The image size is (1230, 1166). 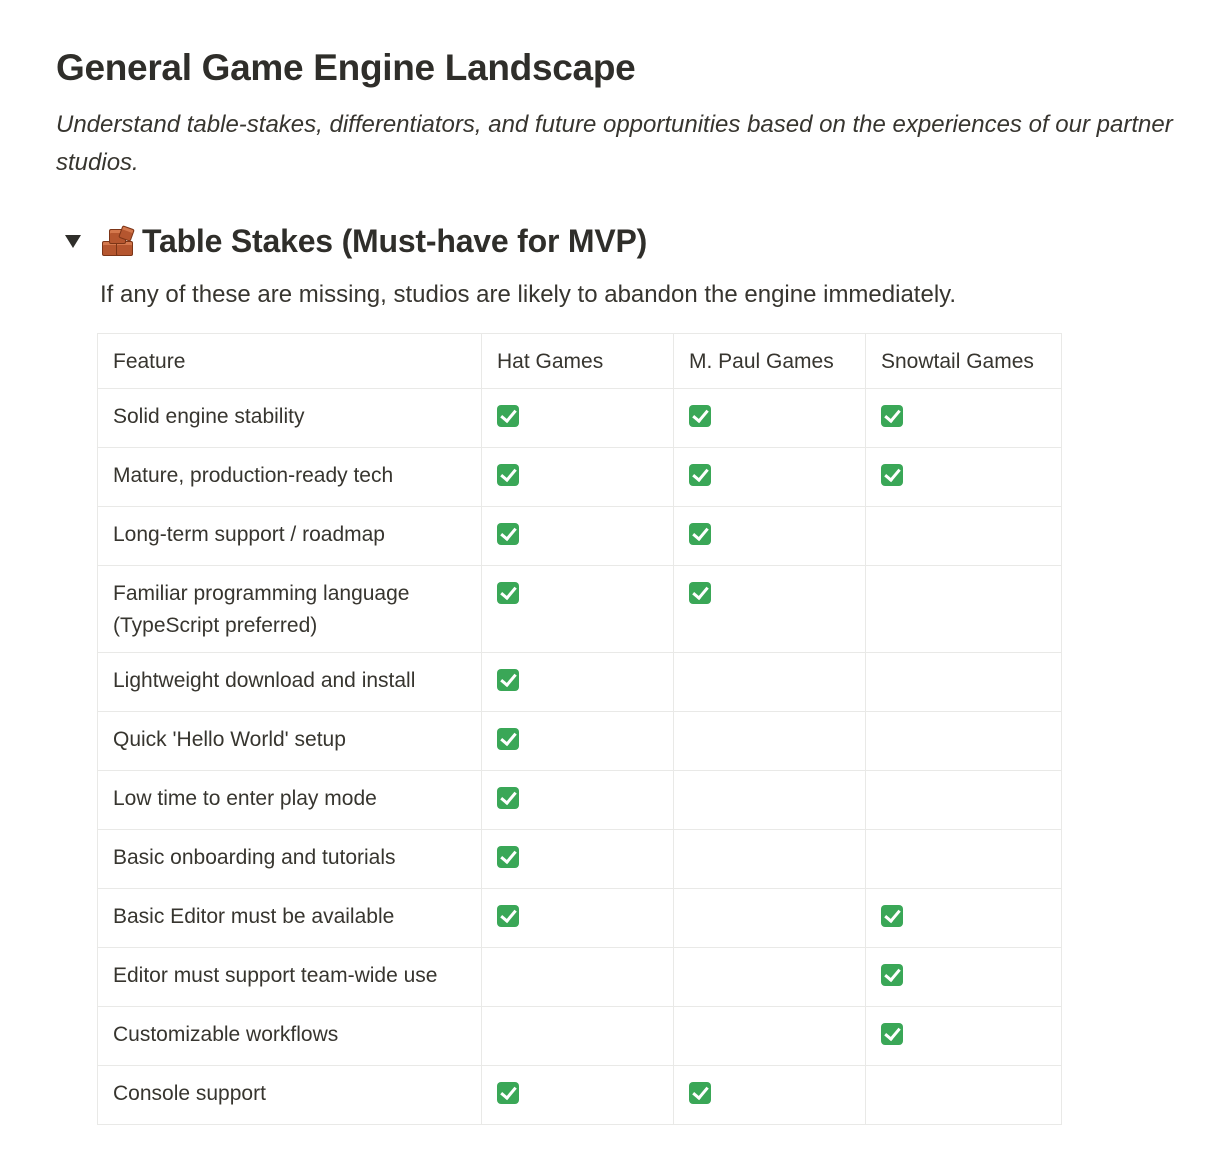 I want to click on feature-cell: Console support, so click(x=289, y=1095).